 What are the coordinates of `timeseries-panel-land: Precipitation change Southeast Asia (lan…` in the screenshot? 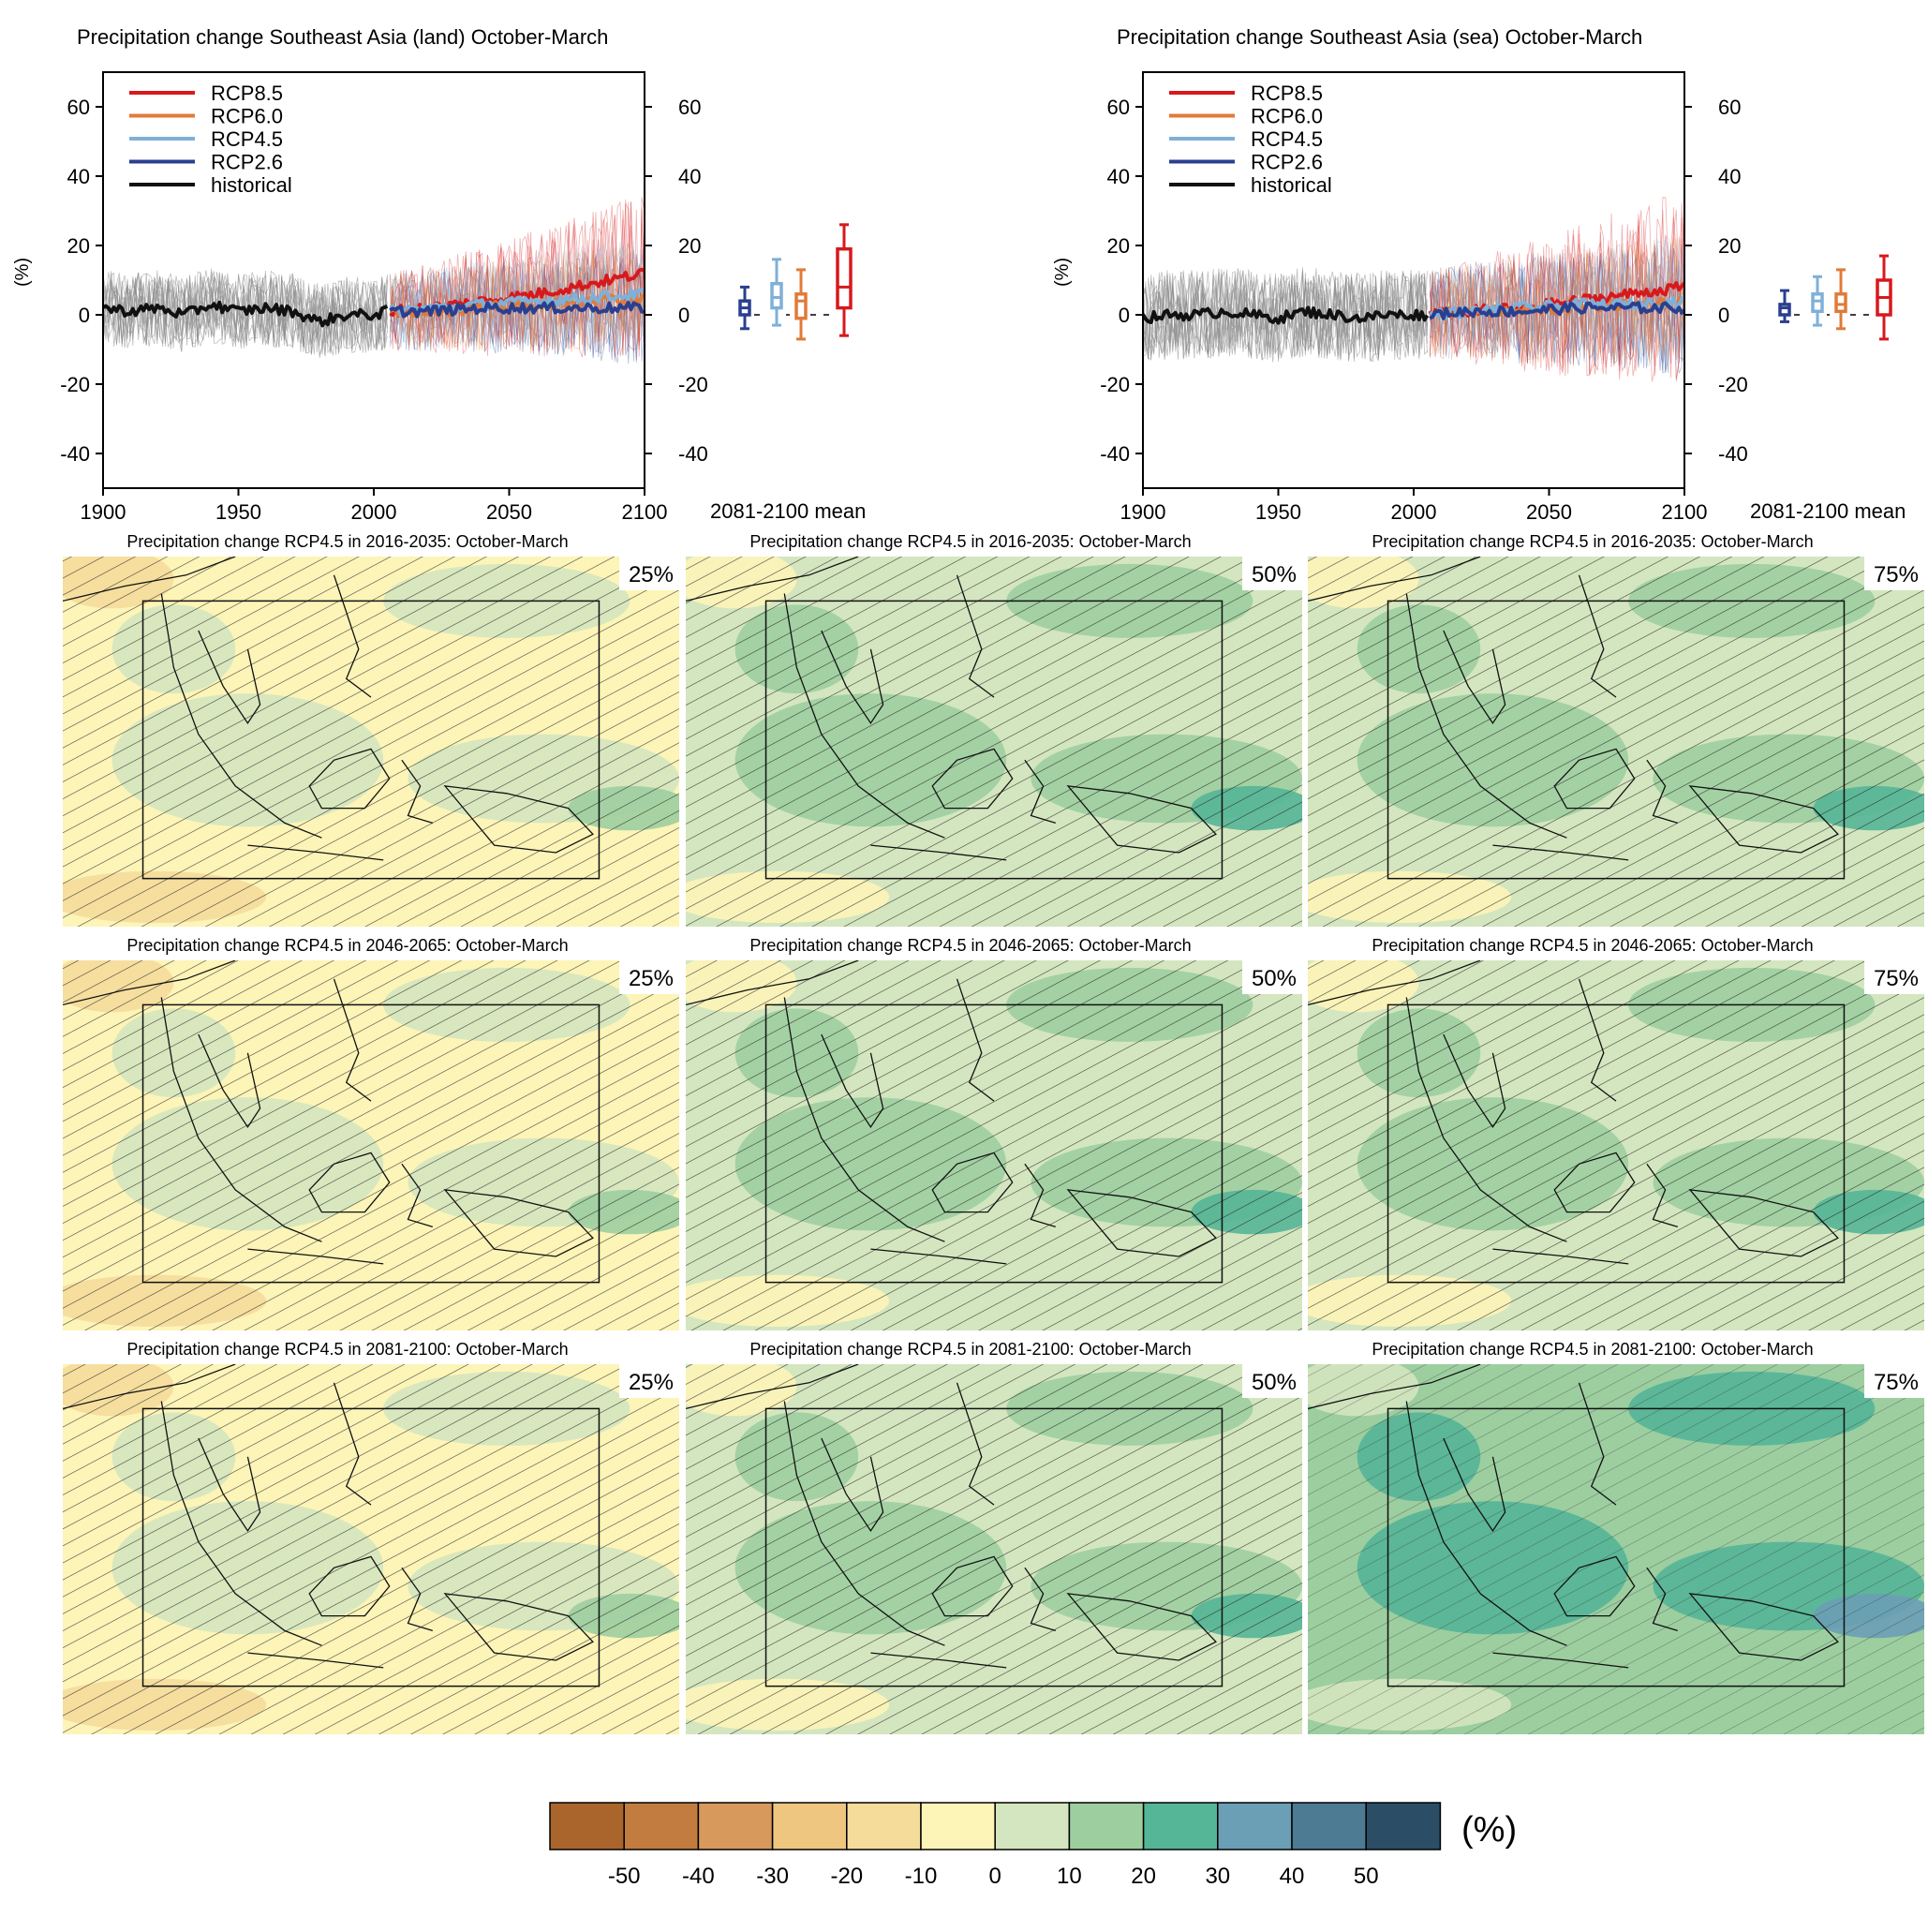 It's located at (439, 274).